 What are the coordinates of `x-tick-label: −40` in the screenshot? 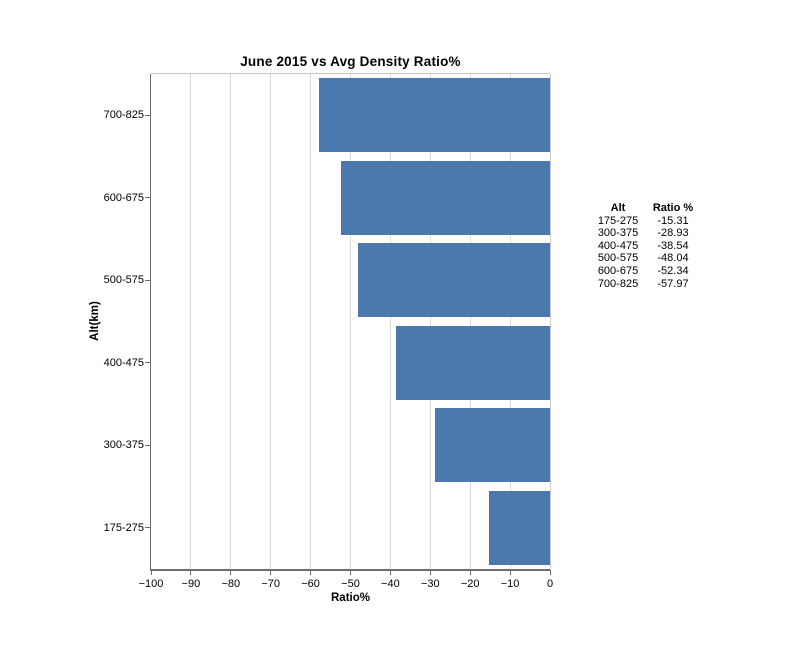 It's located at (390, 584).